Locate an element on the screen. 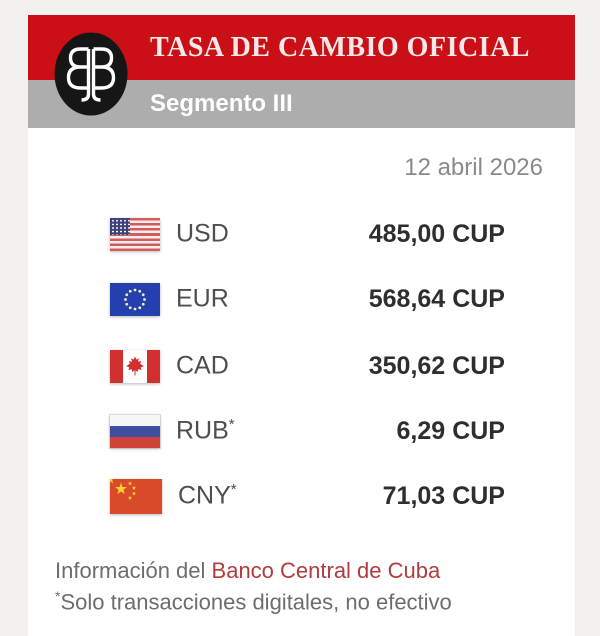 The image size is (600, 636). canada-flag-icon is located at coordinates (135, 366).